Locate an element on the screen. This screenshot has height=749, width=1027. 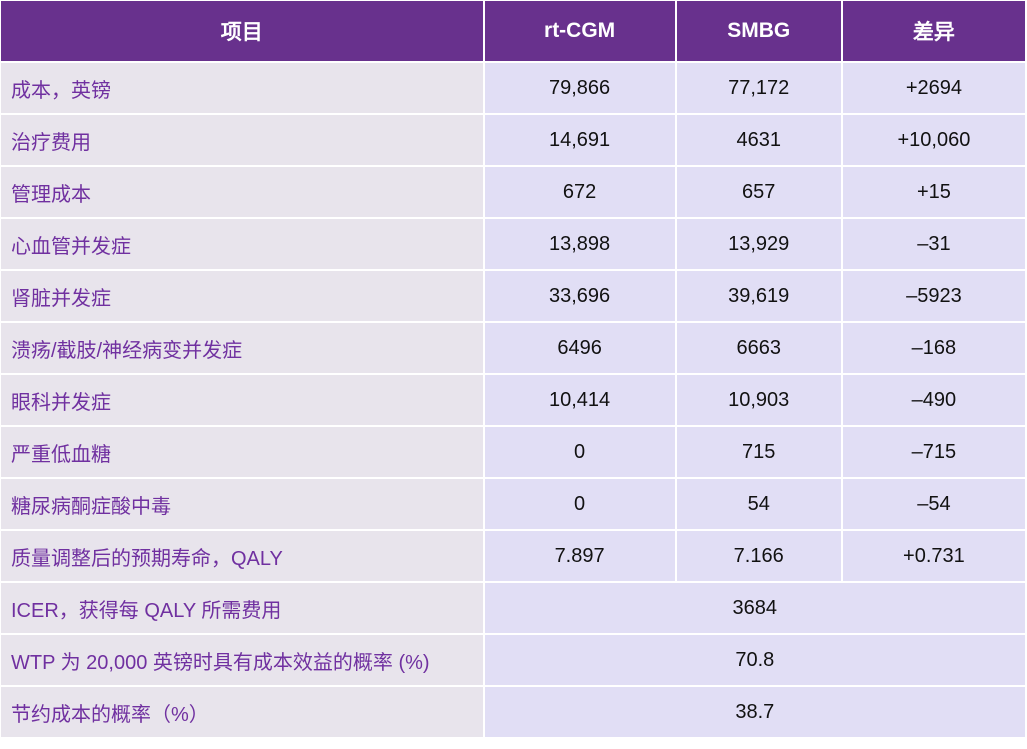
header-row: 项目 rt-CGM SMBG 差异 is located at coordinates (513, 31).